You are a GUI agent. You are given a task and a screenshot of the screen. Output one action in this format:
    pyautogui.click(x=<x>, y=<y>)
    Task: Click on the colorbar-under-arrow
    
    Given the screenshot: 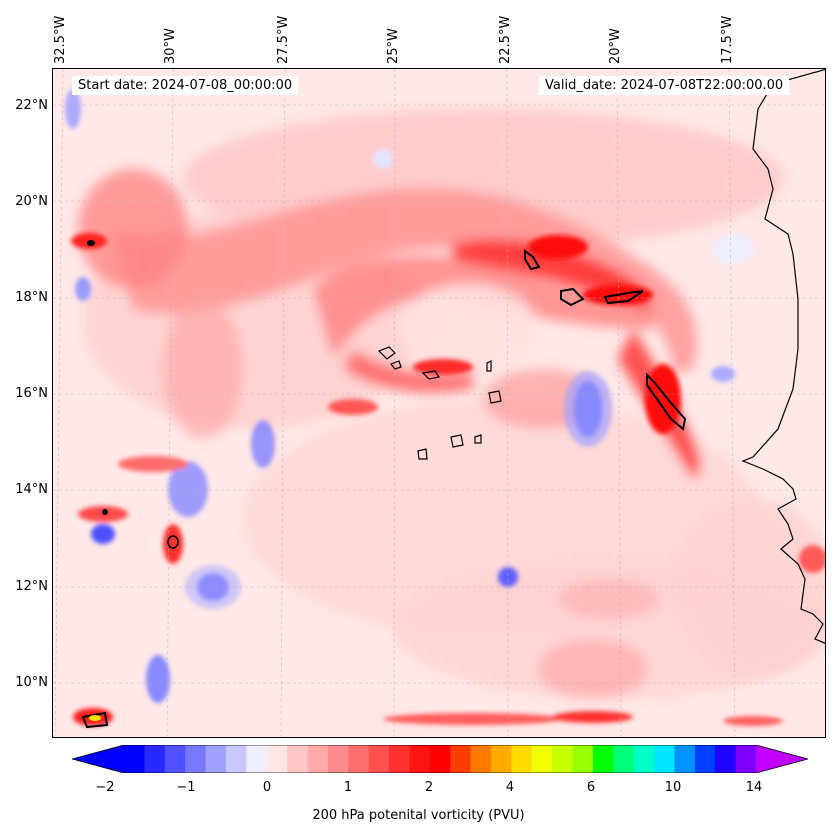 What is the action you would take?
    pyautogui.click(x=98, y=759)
    